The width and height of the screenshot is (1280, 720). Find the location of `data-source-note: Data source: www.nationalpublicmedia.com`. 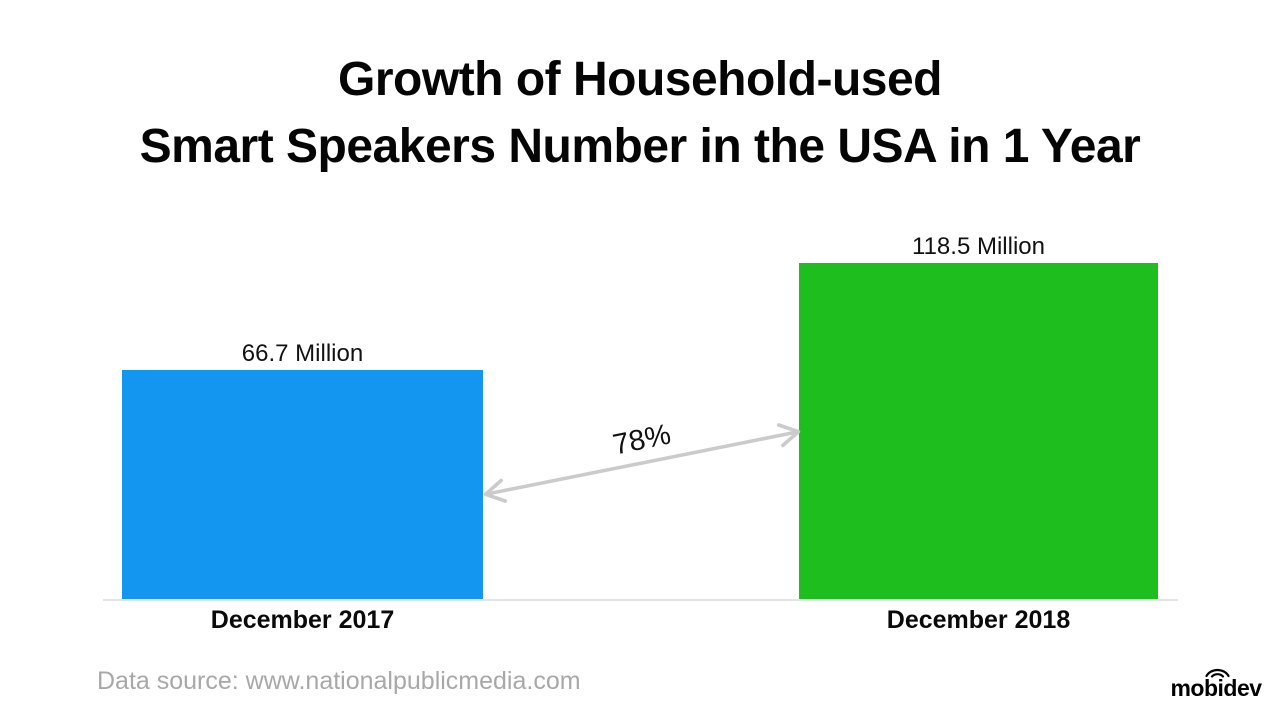

data-source-note: Data source: www.nationalpublicmedia.com is located at coordinates (339, 681).